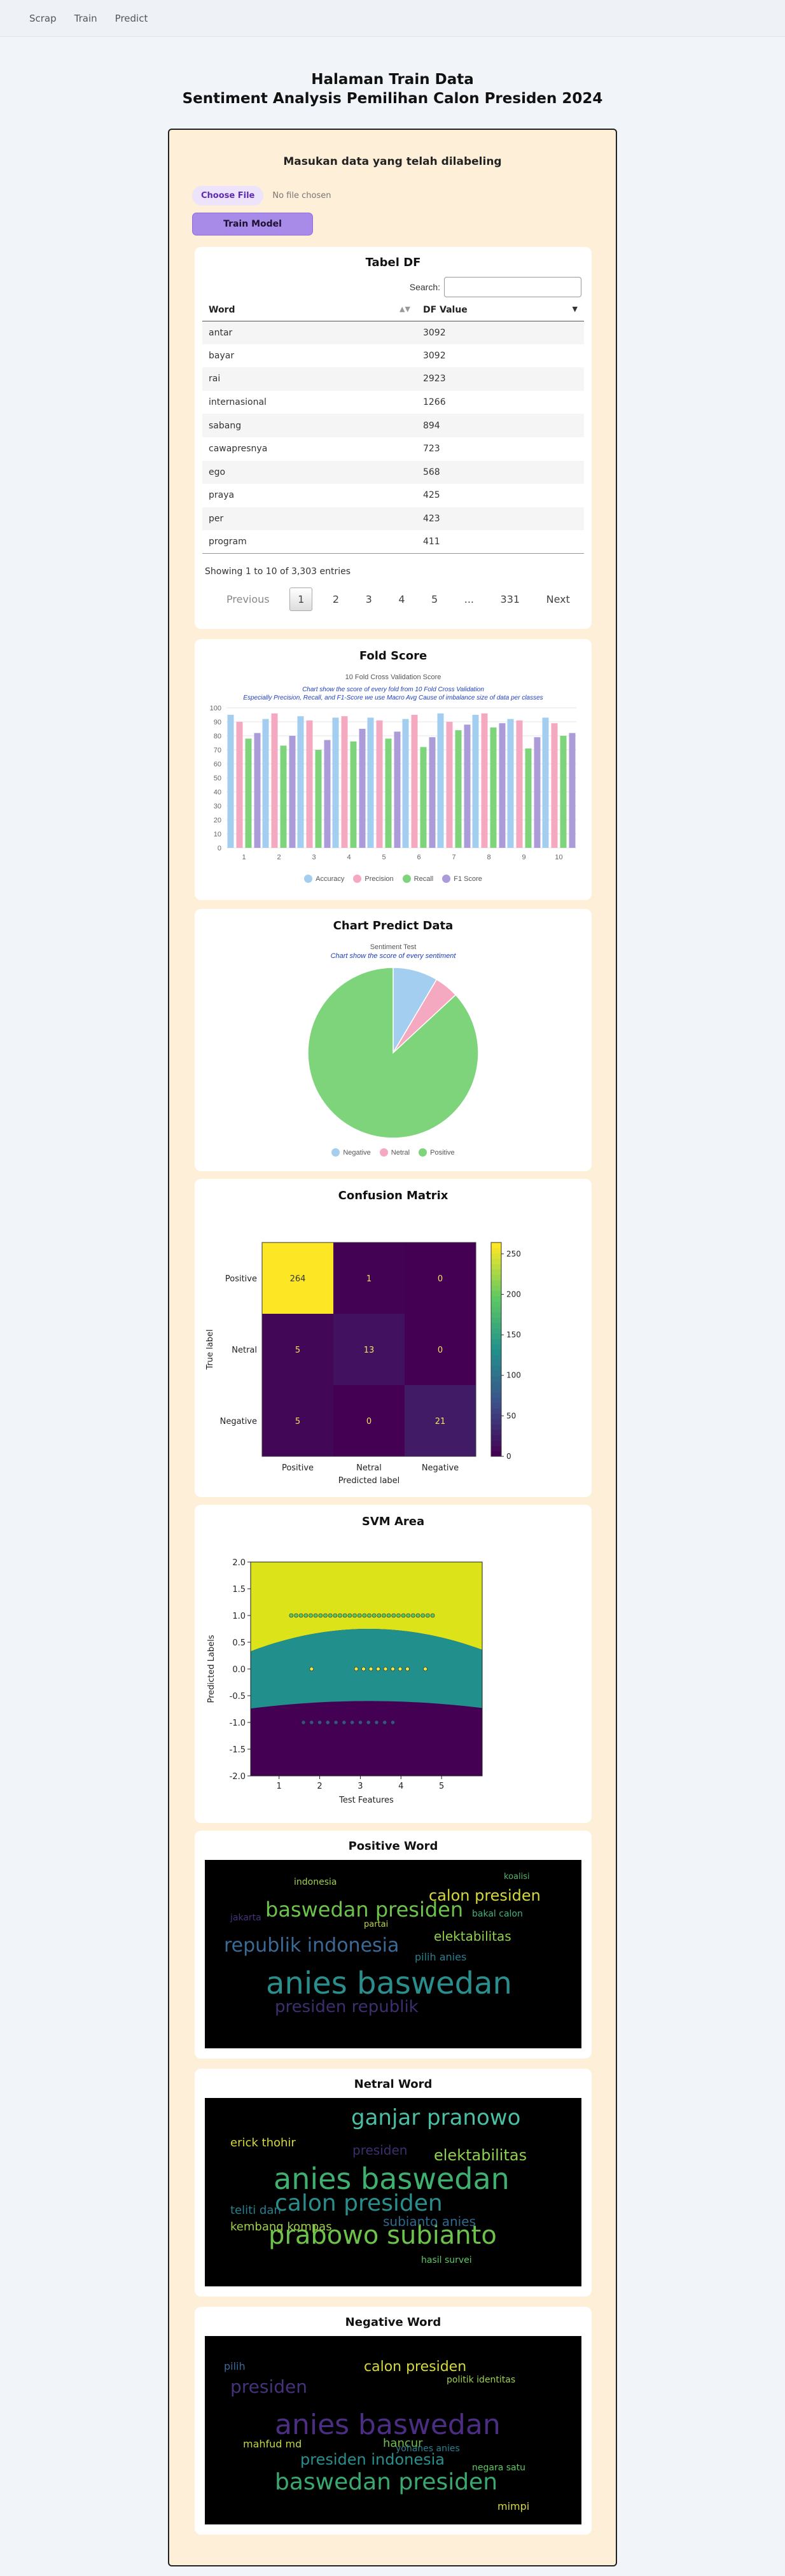 The image size is (785, 2576). Describe the element at coordinates (434, 403) in the screenshot. I see `cell-df-value: 1266` at that location.